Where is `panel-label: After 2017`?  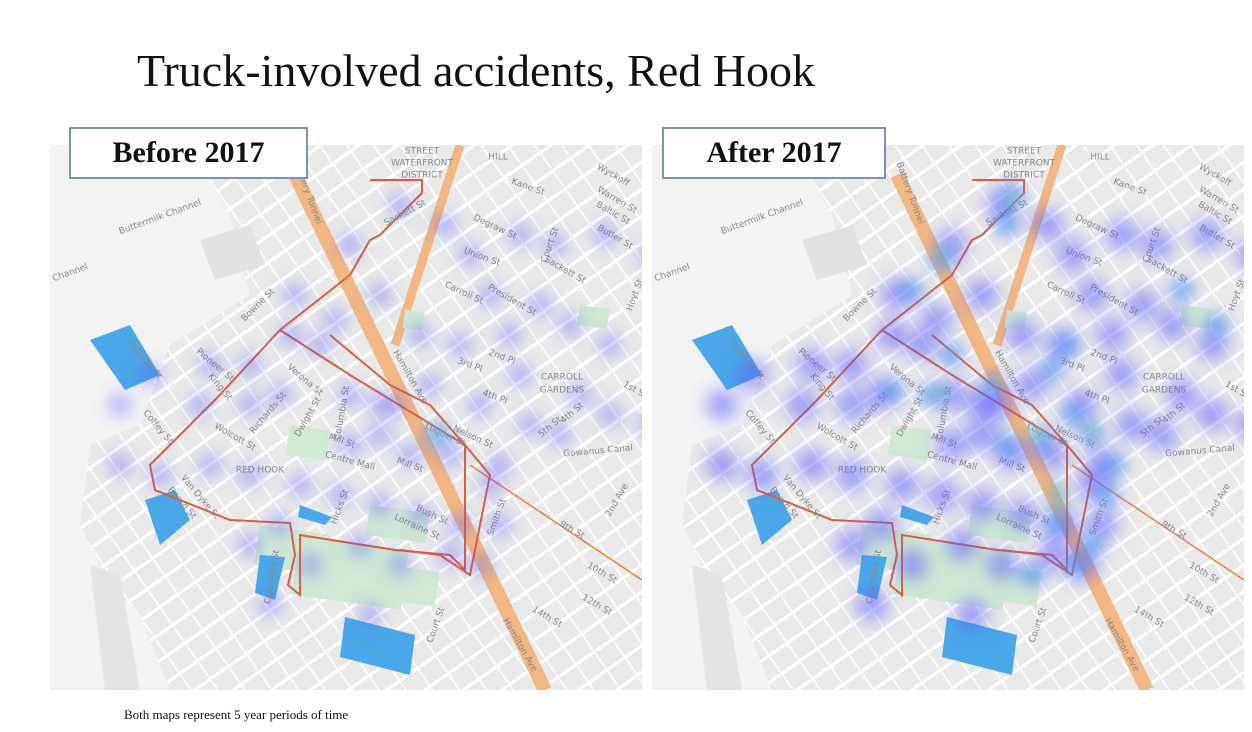
panel-label: After 2017 is located at coordinates (773, 152).